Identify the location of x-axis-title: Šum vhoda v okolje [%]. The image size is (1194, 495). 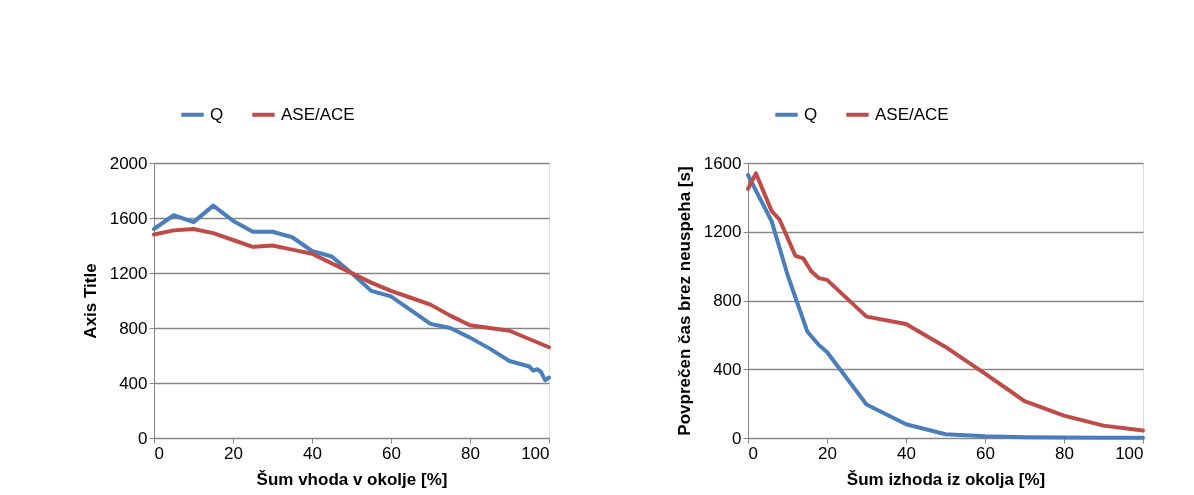
(352, 479).